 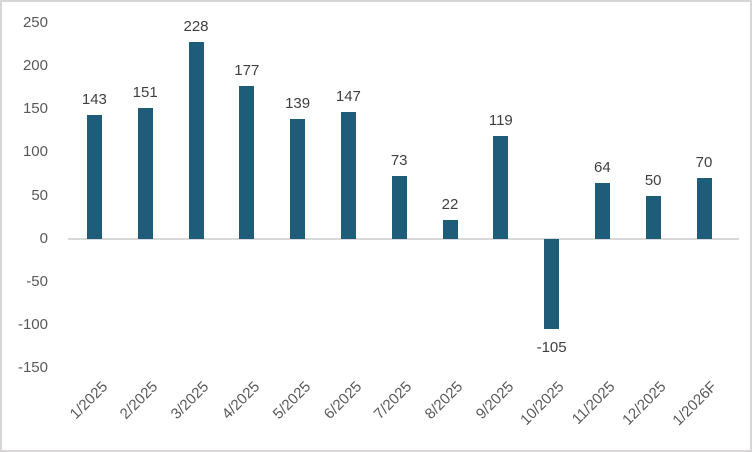 What do you see at coordinates (653, 180) in the screenshot?
I see `bar-value-label: 50` at bounding box center [653, 180].